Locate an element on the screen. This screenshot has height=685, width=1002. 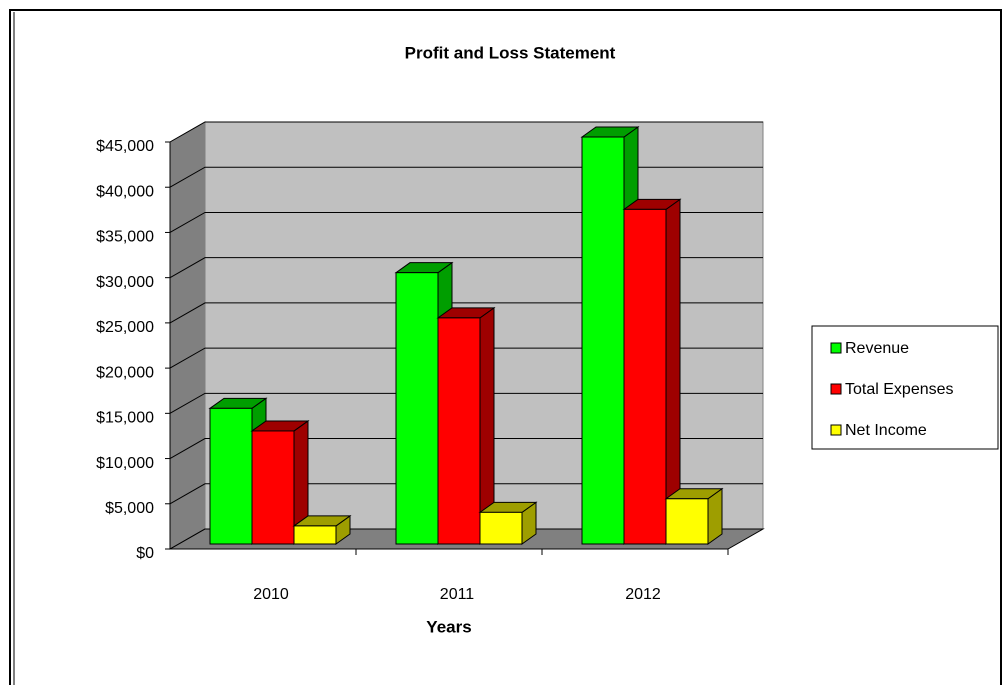
legend-label: Revenue is located at coordinates (877, 348).